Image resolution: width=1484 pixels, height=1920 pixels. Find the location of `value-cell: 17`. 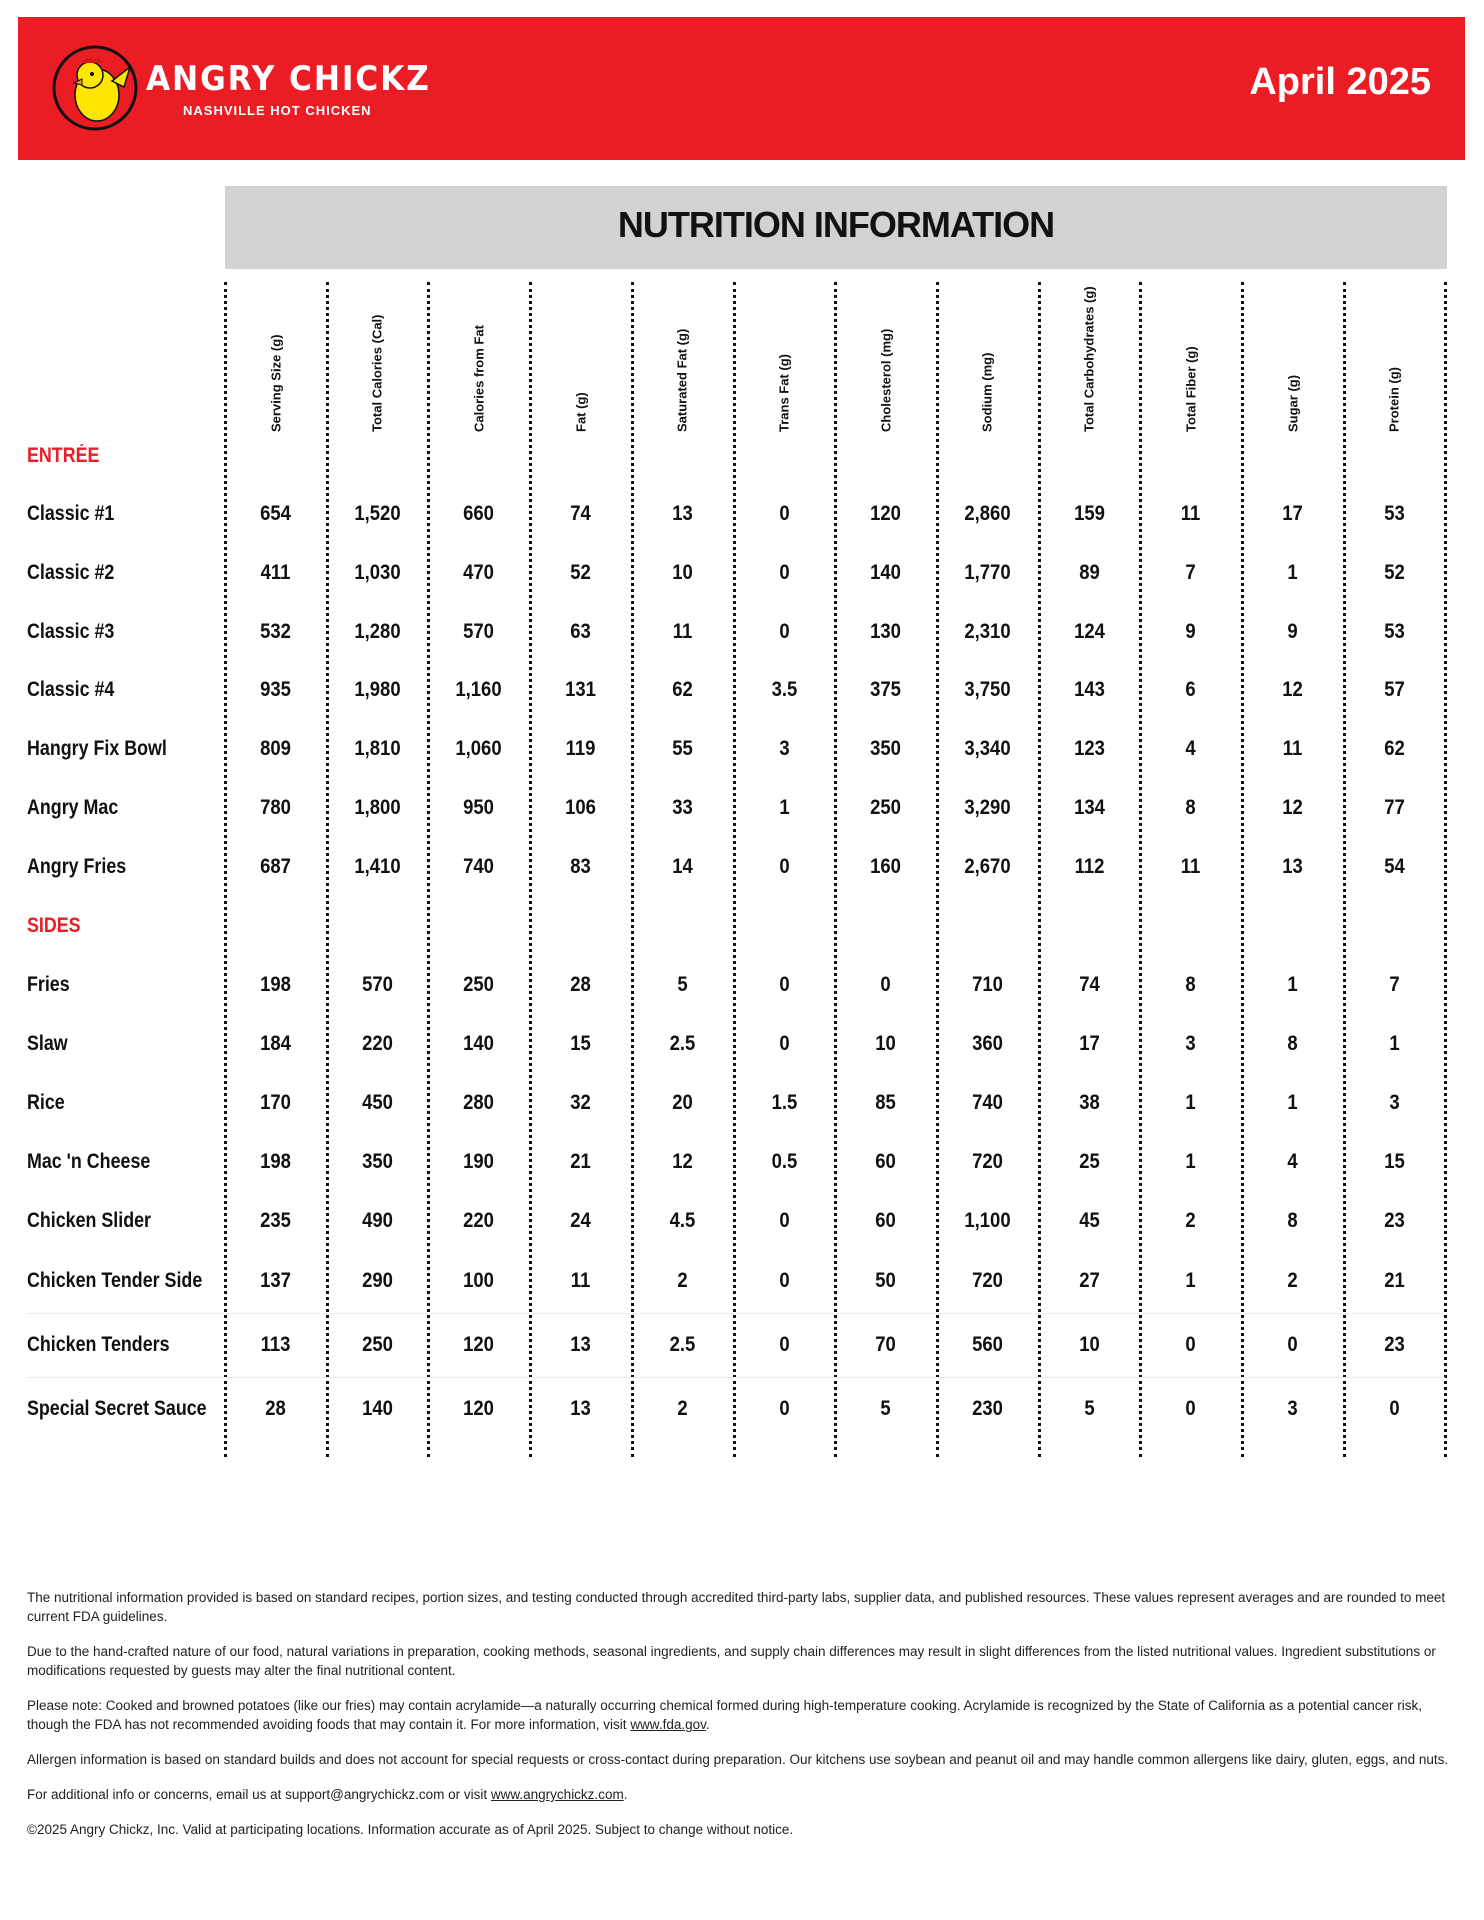

value-cell: 17 is located at coordinates (1089, 1043).